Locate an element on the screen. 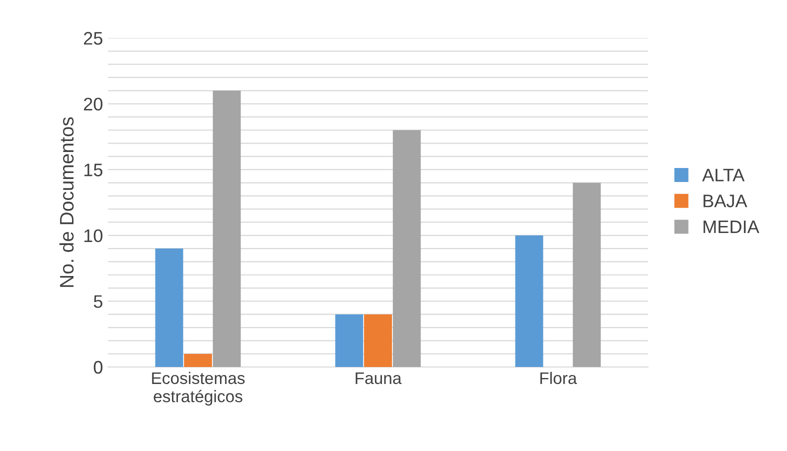 The height and width of the screenshot is (451, 787). y-tick-label: 25 is located at coordinates (93, 38).